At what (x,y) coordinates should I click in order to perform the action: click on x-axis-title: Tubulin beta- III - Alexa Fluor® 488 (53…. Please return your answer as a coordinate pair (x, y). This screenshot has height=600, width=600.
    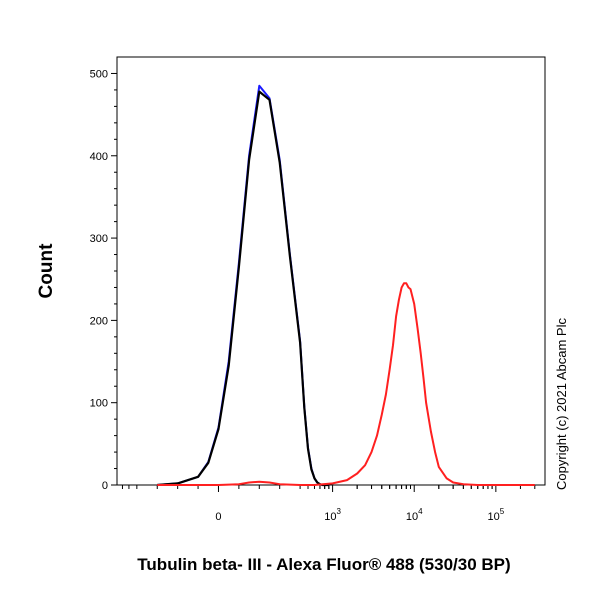
    Looking at the image, I should click on (323, 564).